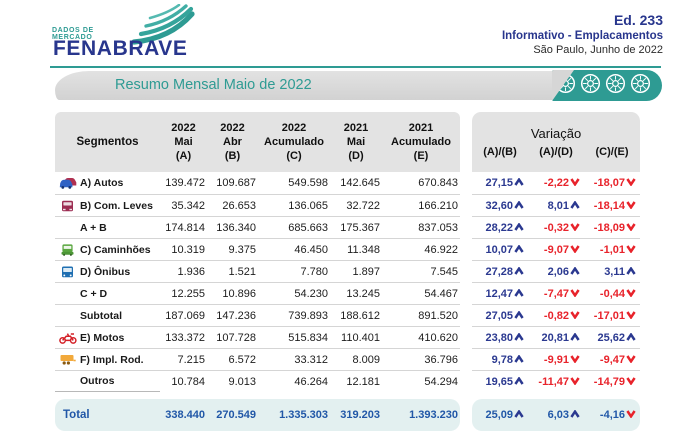 The image size is (699, 444). What do you see at coordinates (257, 293) in the screenshot?
I see `table-row: C + D 12.255 10.896 54.230 13.245 54.467` at bounding box center [257, 293].